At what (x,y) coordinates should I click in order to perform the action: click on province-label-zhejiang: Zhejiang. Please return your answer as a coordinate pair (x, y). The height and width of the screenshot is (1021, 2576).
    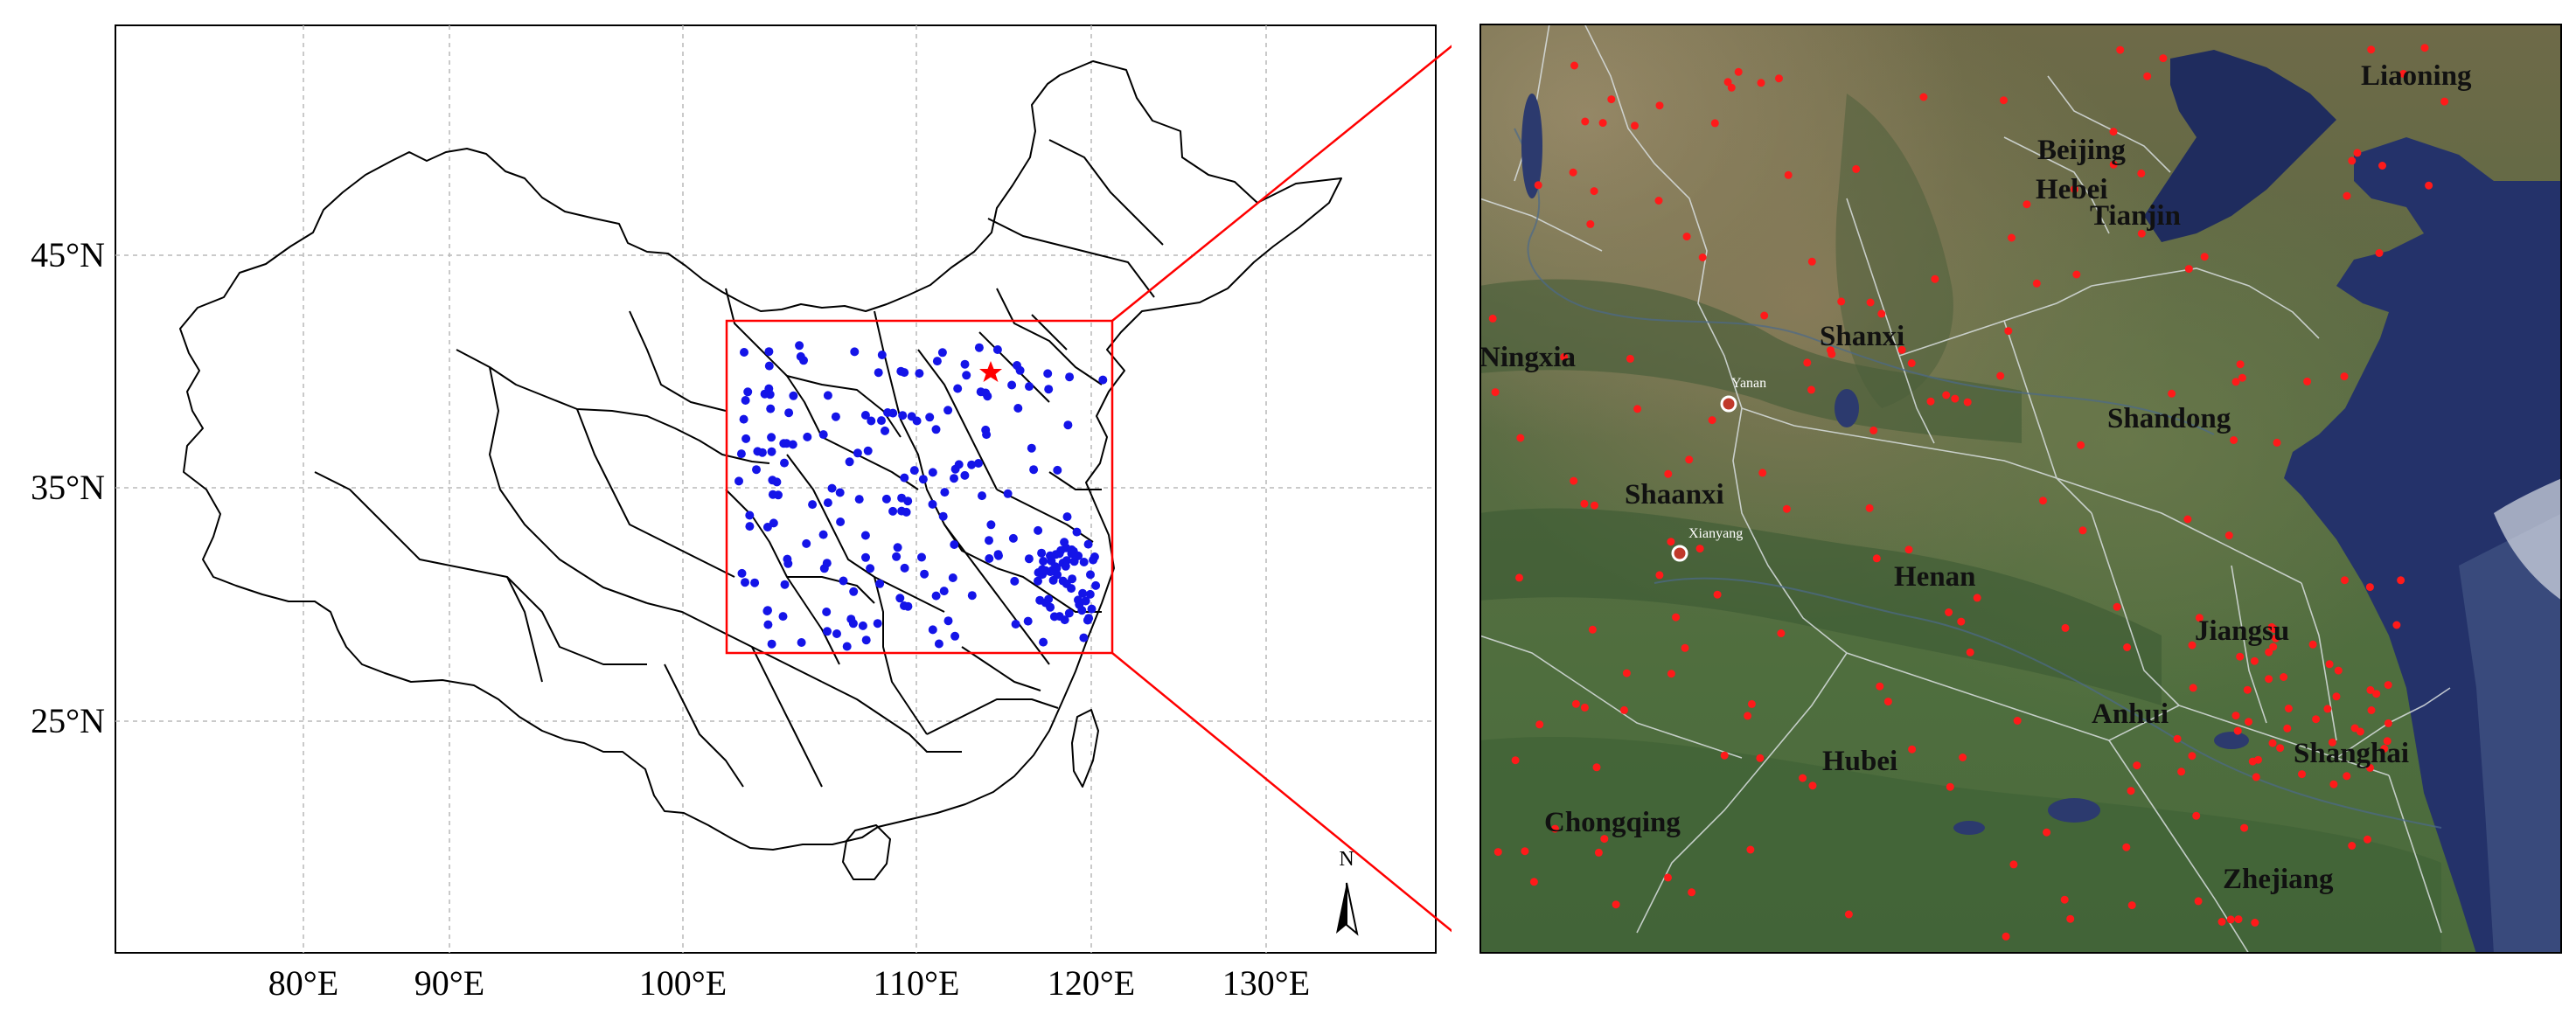
    Looking at the image, I should click on (2278, 880).